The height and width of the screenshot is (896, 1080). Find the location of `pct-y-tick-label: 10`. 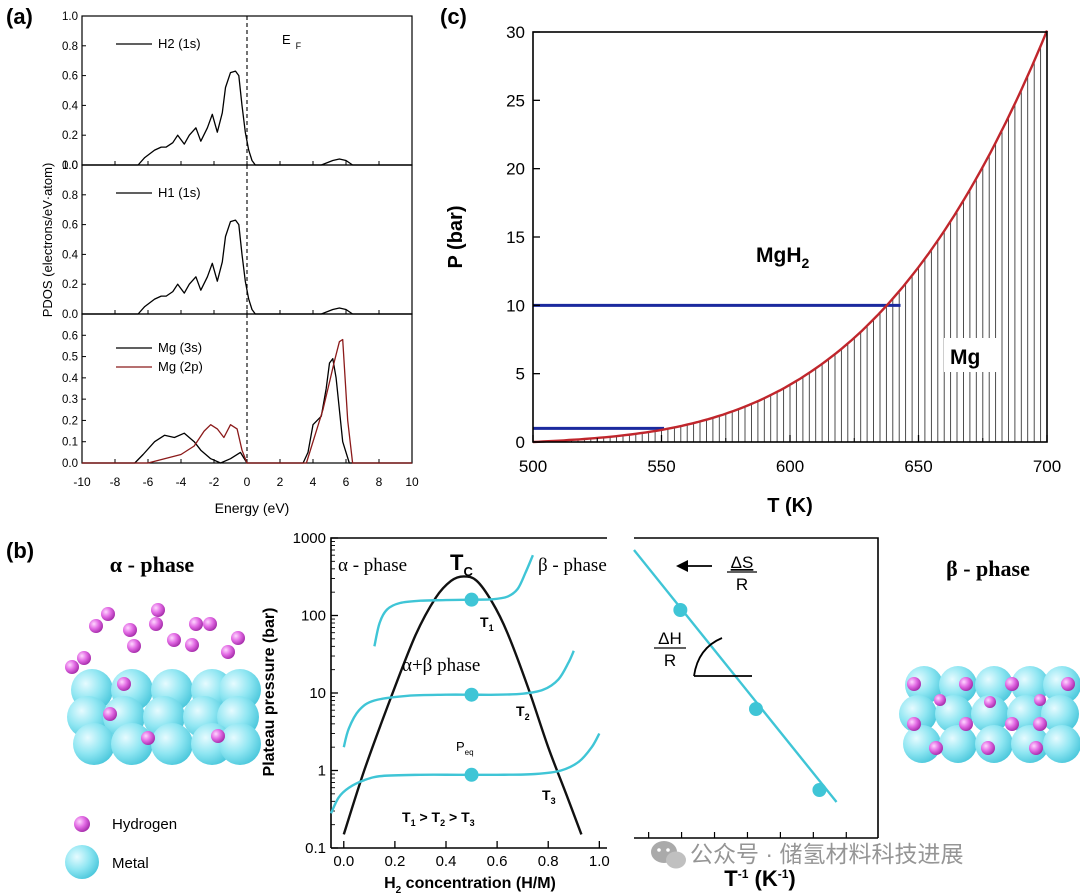

pct-y-tick-label: 10 is located at coordinates (317, 693).